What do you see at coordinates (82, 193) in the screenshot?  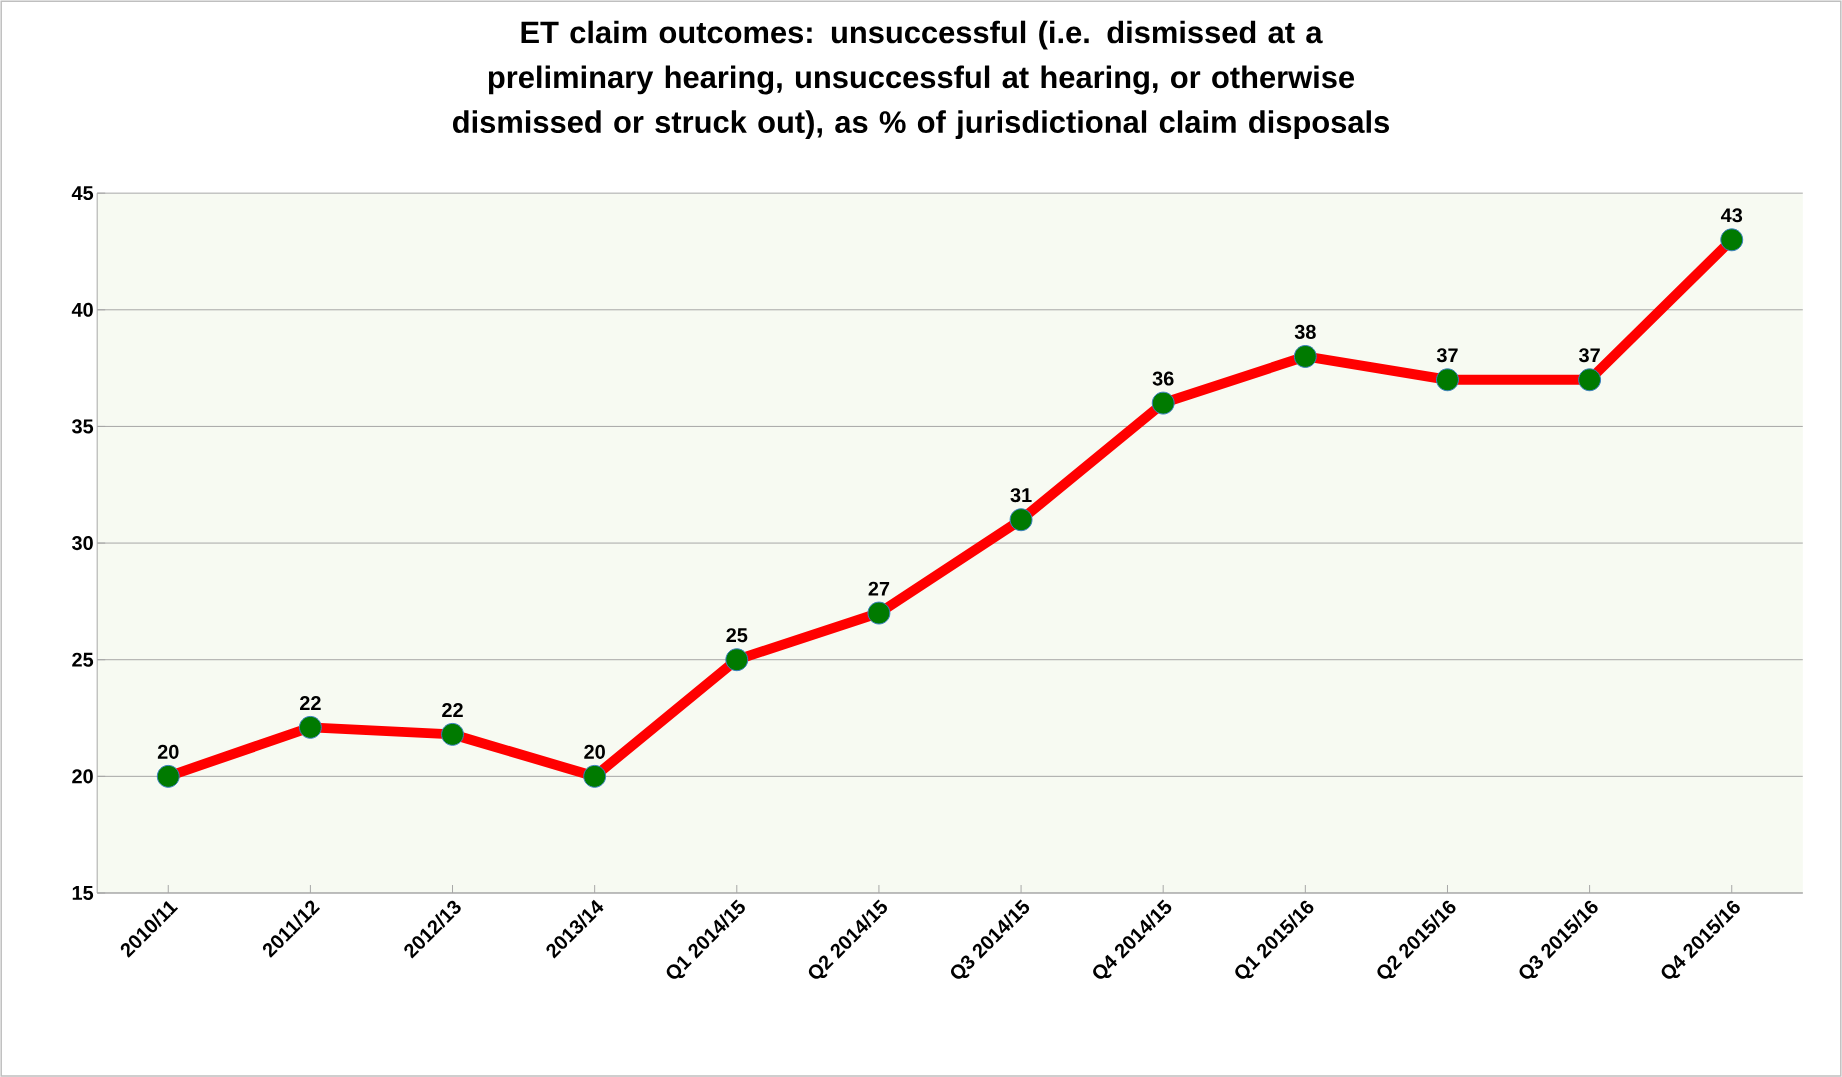 I see `y-tick-label: 45` at bounding box center [82, 193].